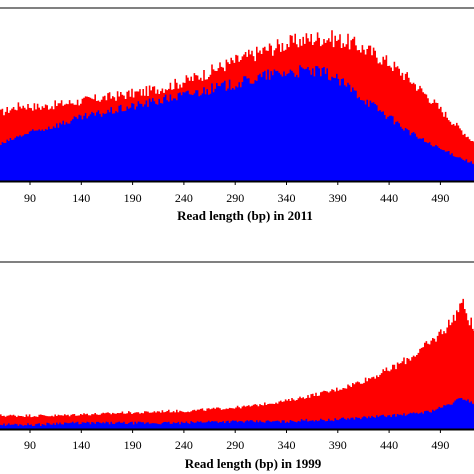 The width and height of the screenshot is (474, 474). What do you see at coordinates (245, 215) in the screenshot?
I see `x-axis-label-2011: Read length (bp) in 2011` at bounding box center [245, 215].